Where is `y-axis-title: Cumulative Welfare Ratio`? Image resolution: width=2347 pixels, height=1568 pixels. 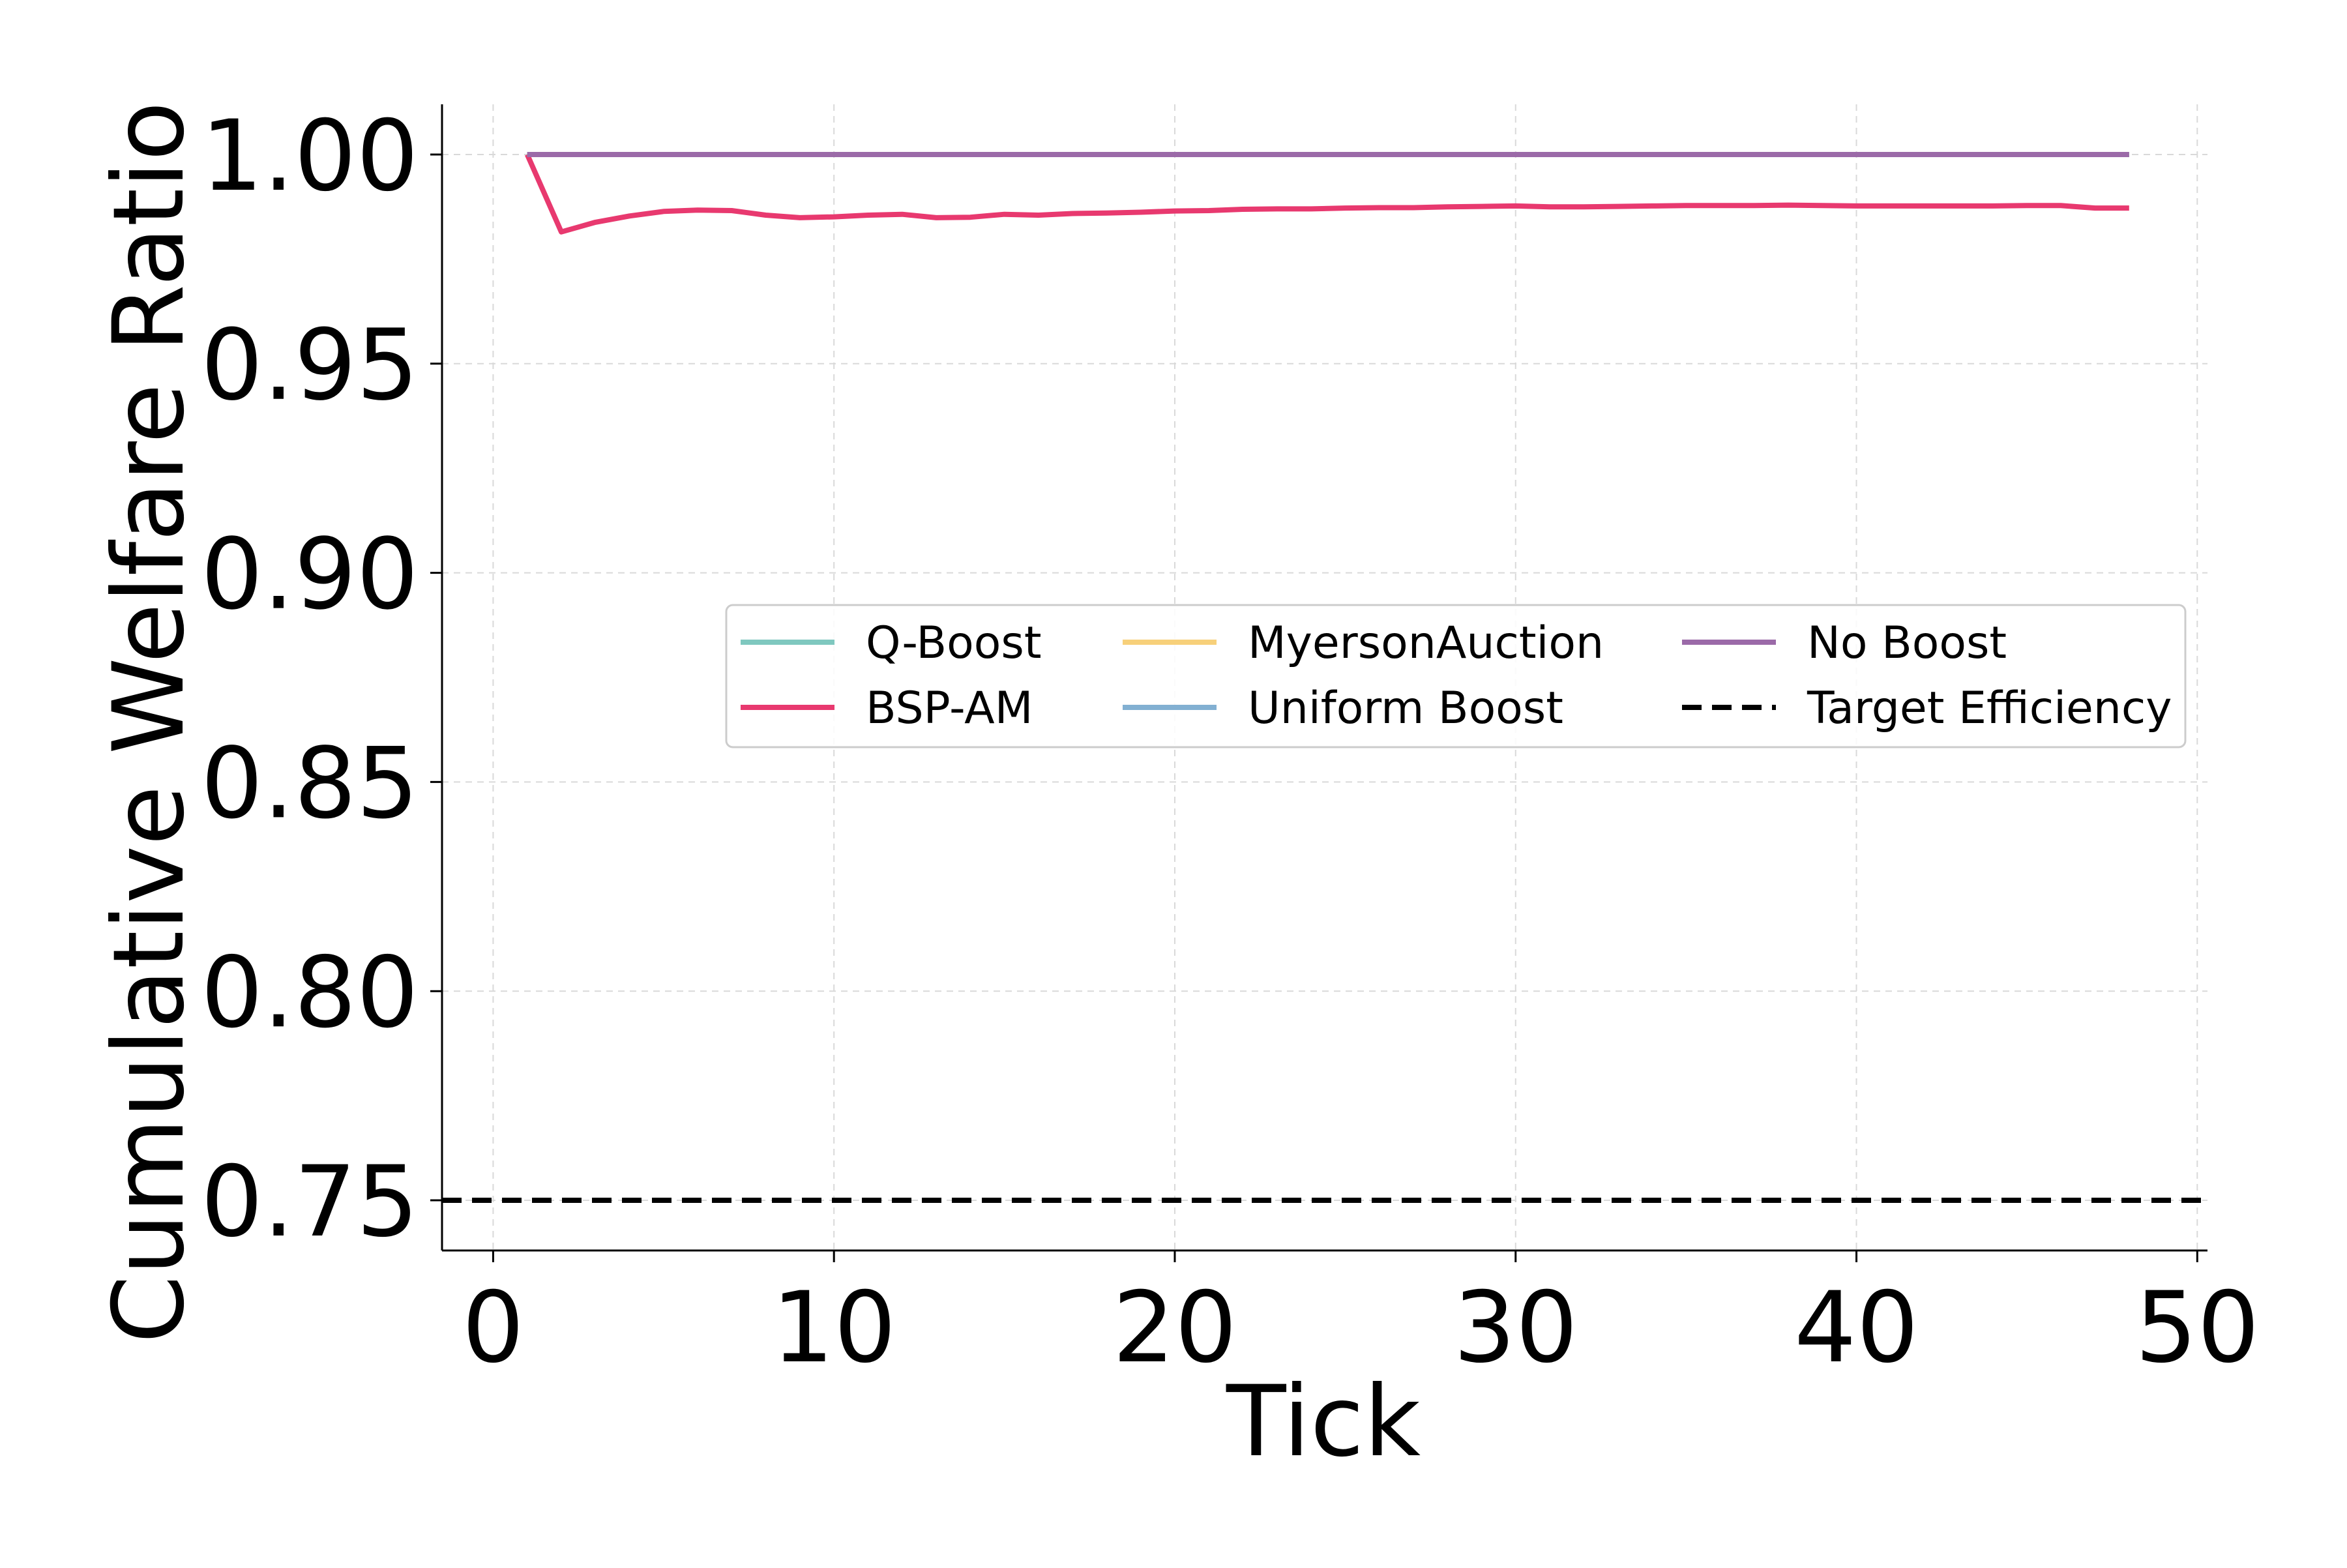
y-axis-title: Cumulative Welfare Ratio is located at coordinates (149, 722).